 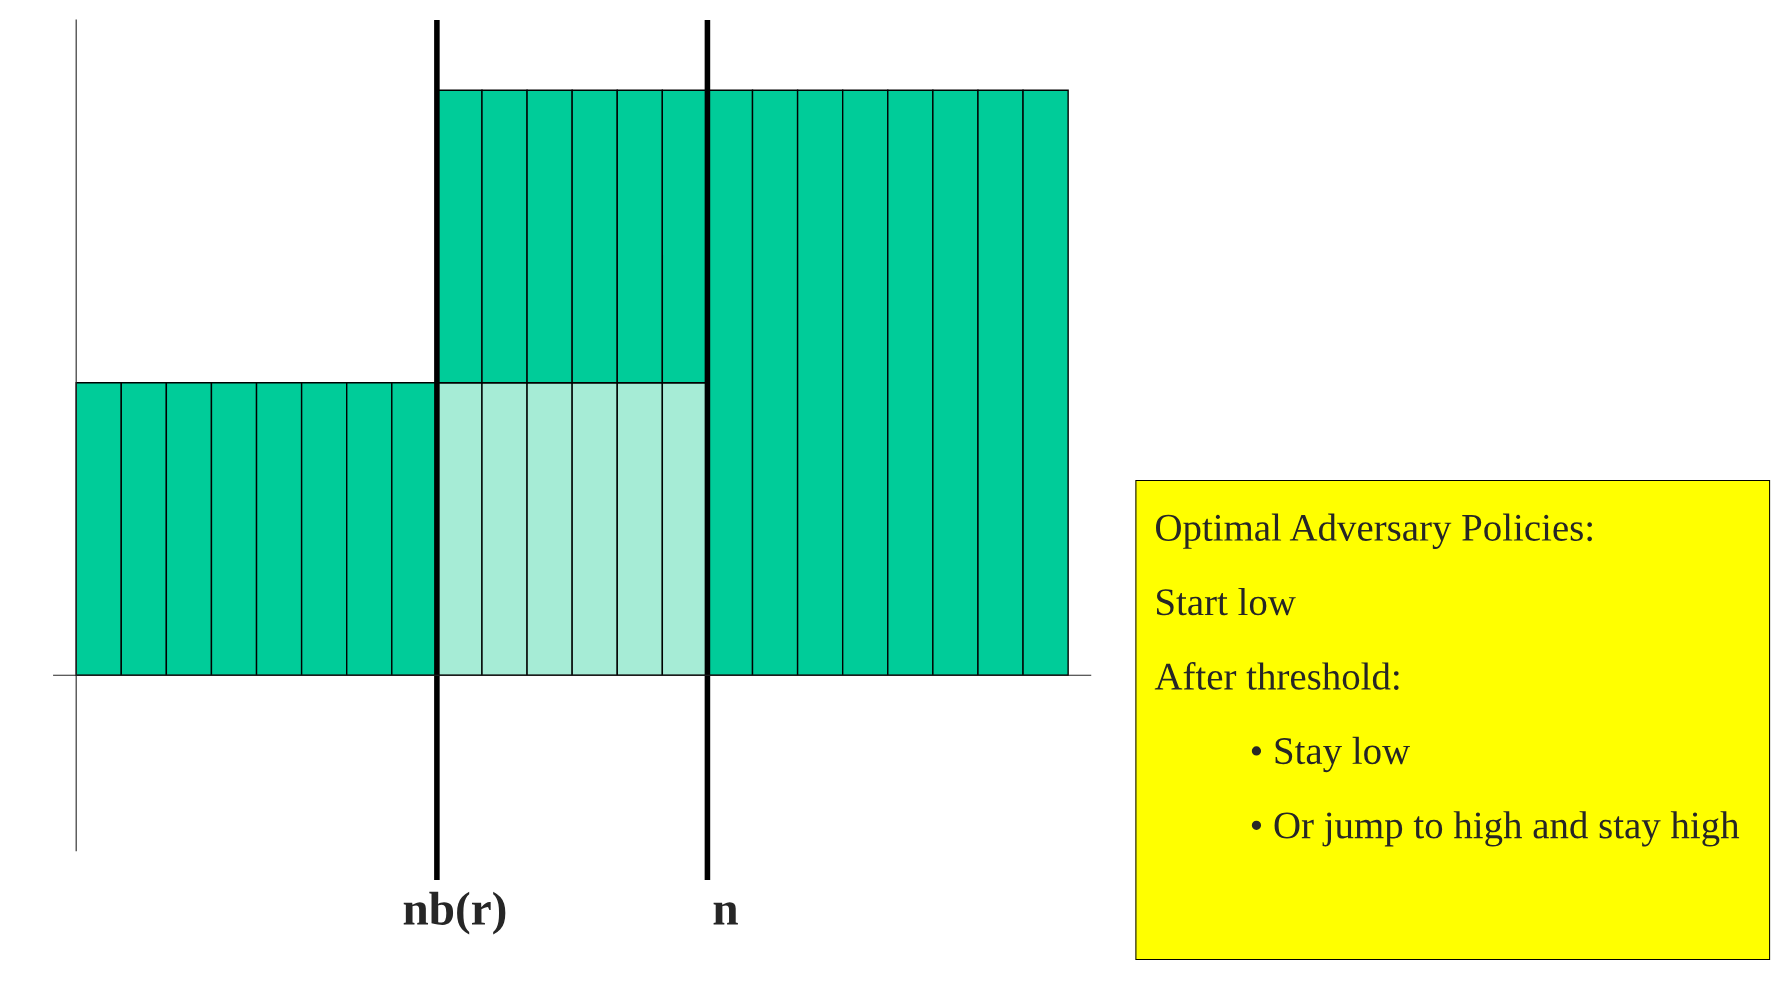 What do you see at coordinates (454, 913) in the screenshot?
I see `text: nb(r)` at bounding box center [454, 913].